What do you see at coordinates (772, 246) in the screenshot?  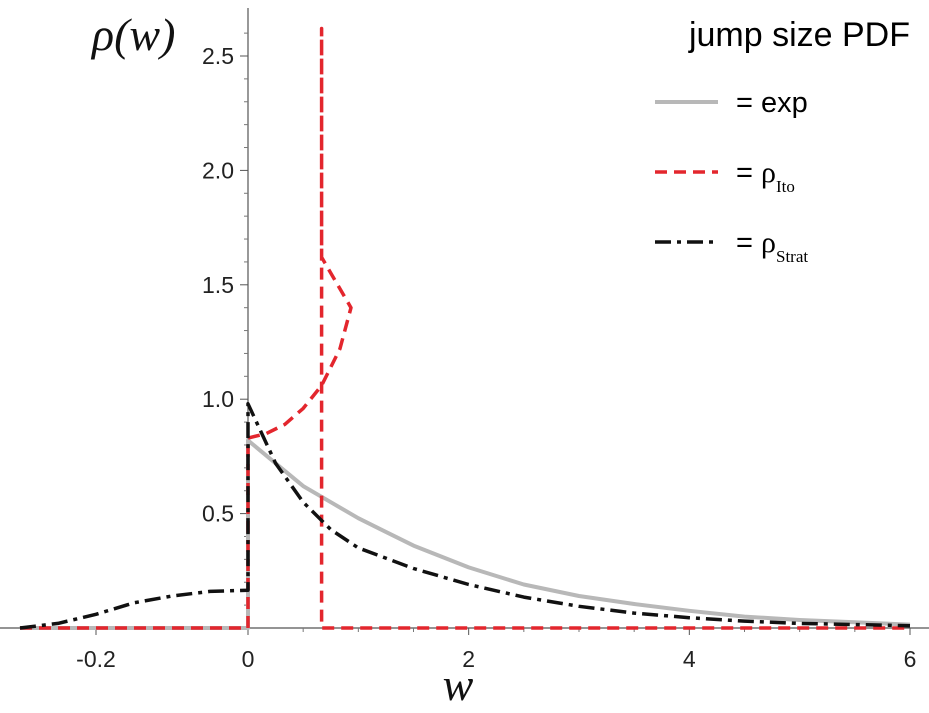 I see `legend-label: = ρStrat` at bounding box center [772, 246].